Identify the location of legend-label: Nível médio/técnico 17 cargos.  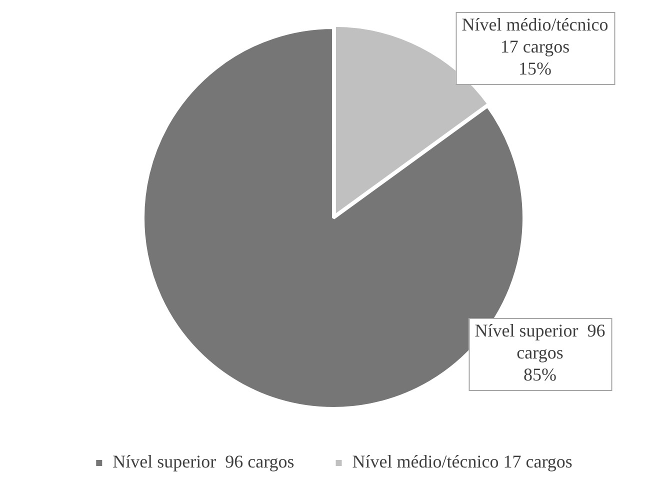
(462, 462).